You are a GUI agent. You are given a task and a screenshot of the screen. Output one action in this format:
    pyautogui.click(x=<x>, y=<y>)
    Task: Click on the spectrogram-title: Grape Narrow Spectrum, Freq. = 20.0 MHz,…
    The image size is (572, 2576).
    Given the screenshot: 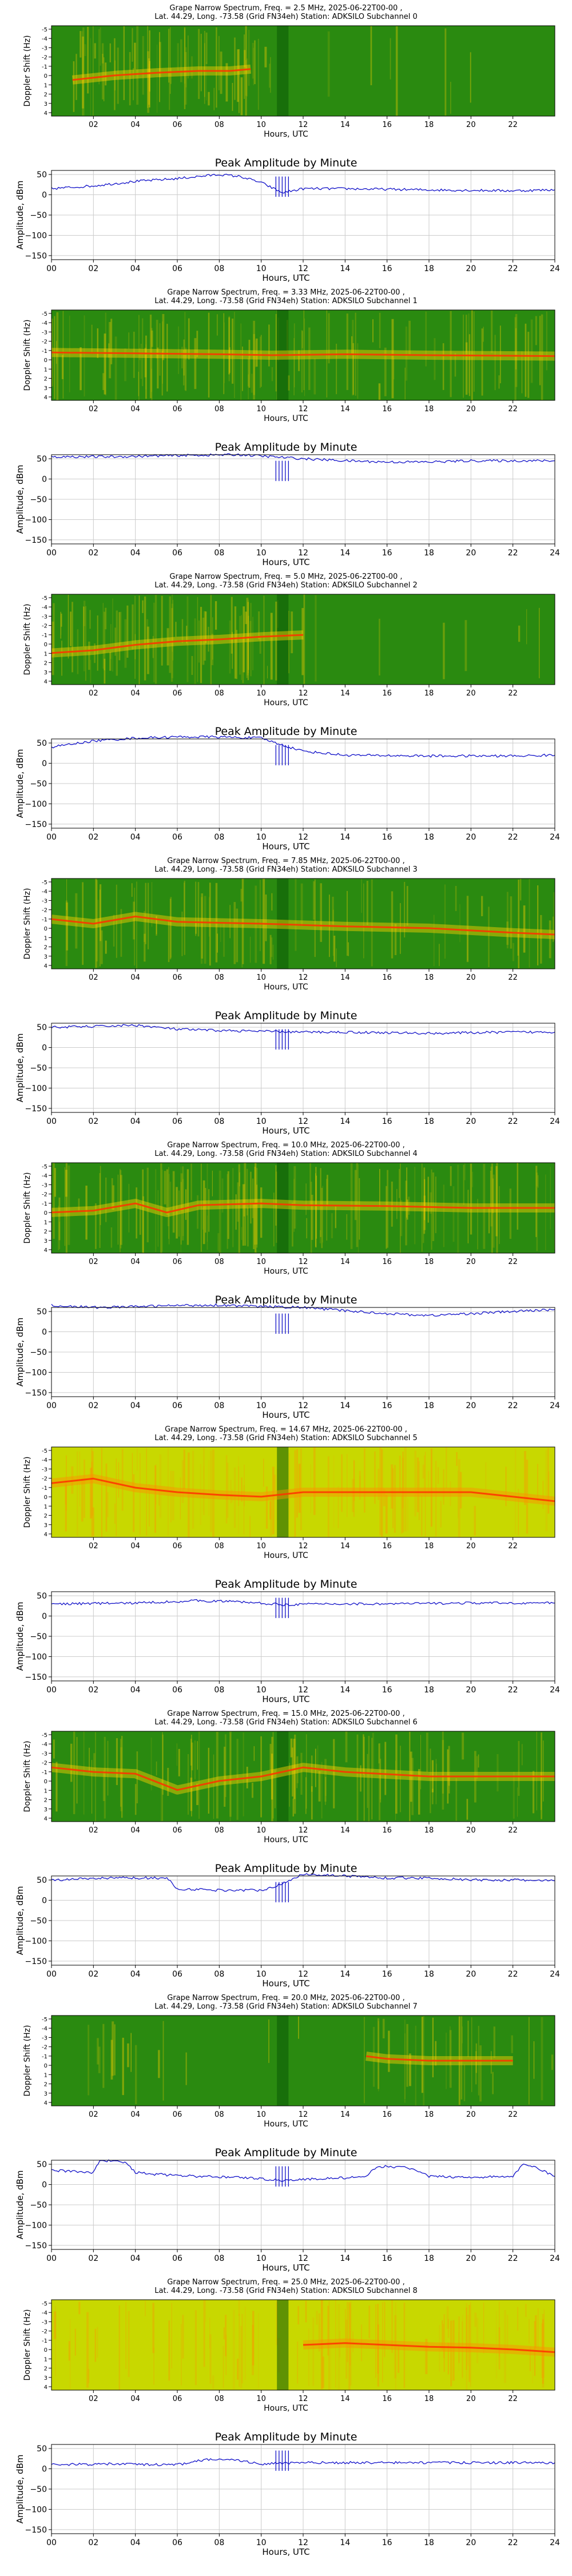 What is the action you would take?
    pyautogui.click(x=285, y=1998)
    